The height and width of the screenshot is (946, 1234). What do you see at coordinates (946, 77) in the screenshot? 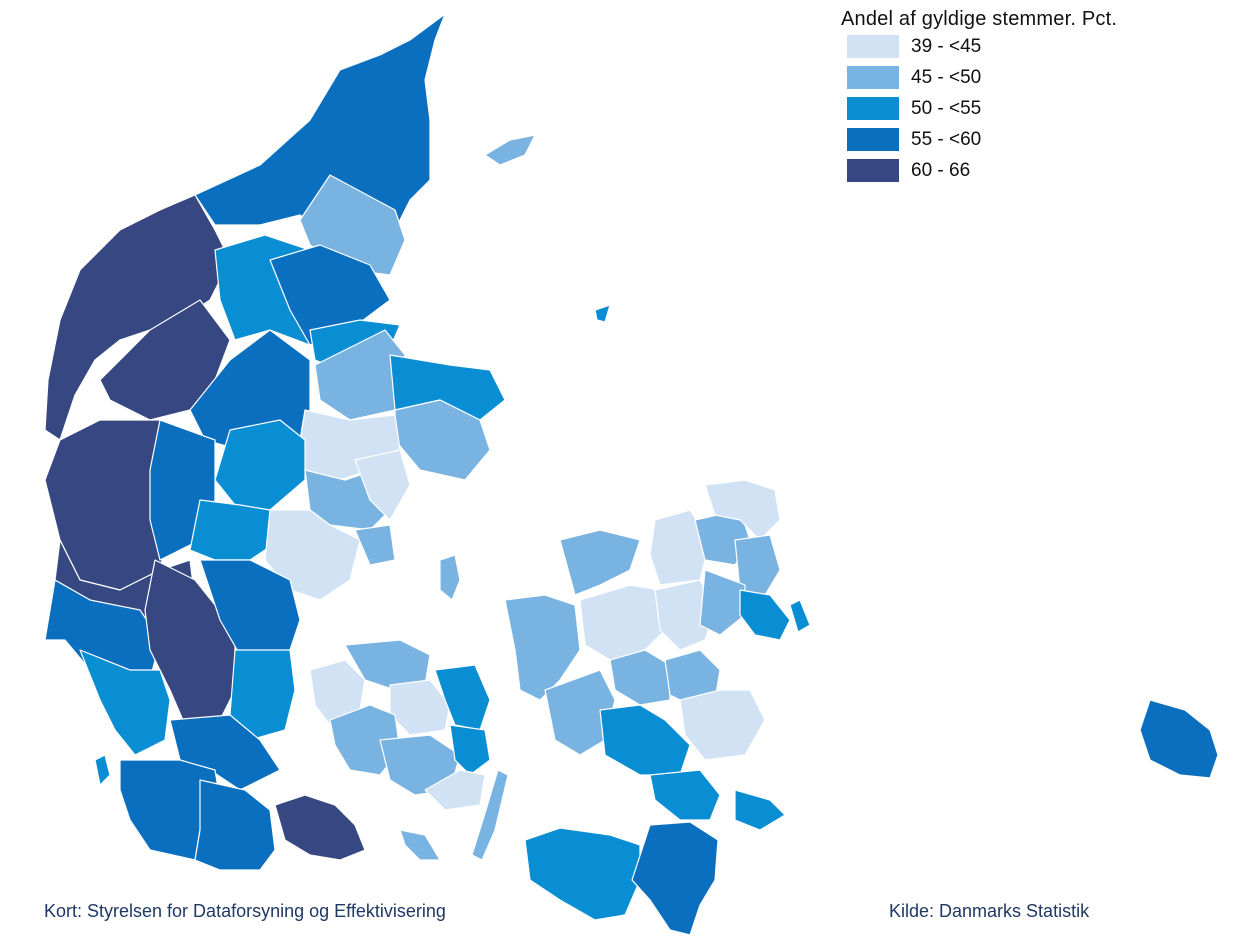
I see `legend-label: 45 - <50` at bounding box center [946, 77].